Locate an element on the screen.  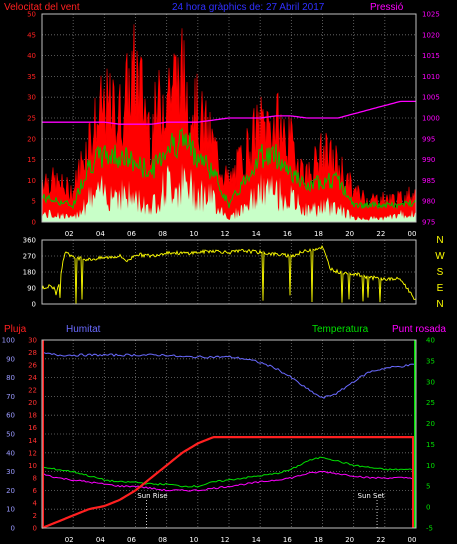
pressure-tick-label: 975 is located at coordinates (428, 223).